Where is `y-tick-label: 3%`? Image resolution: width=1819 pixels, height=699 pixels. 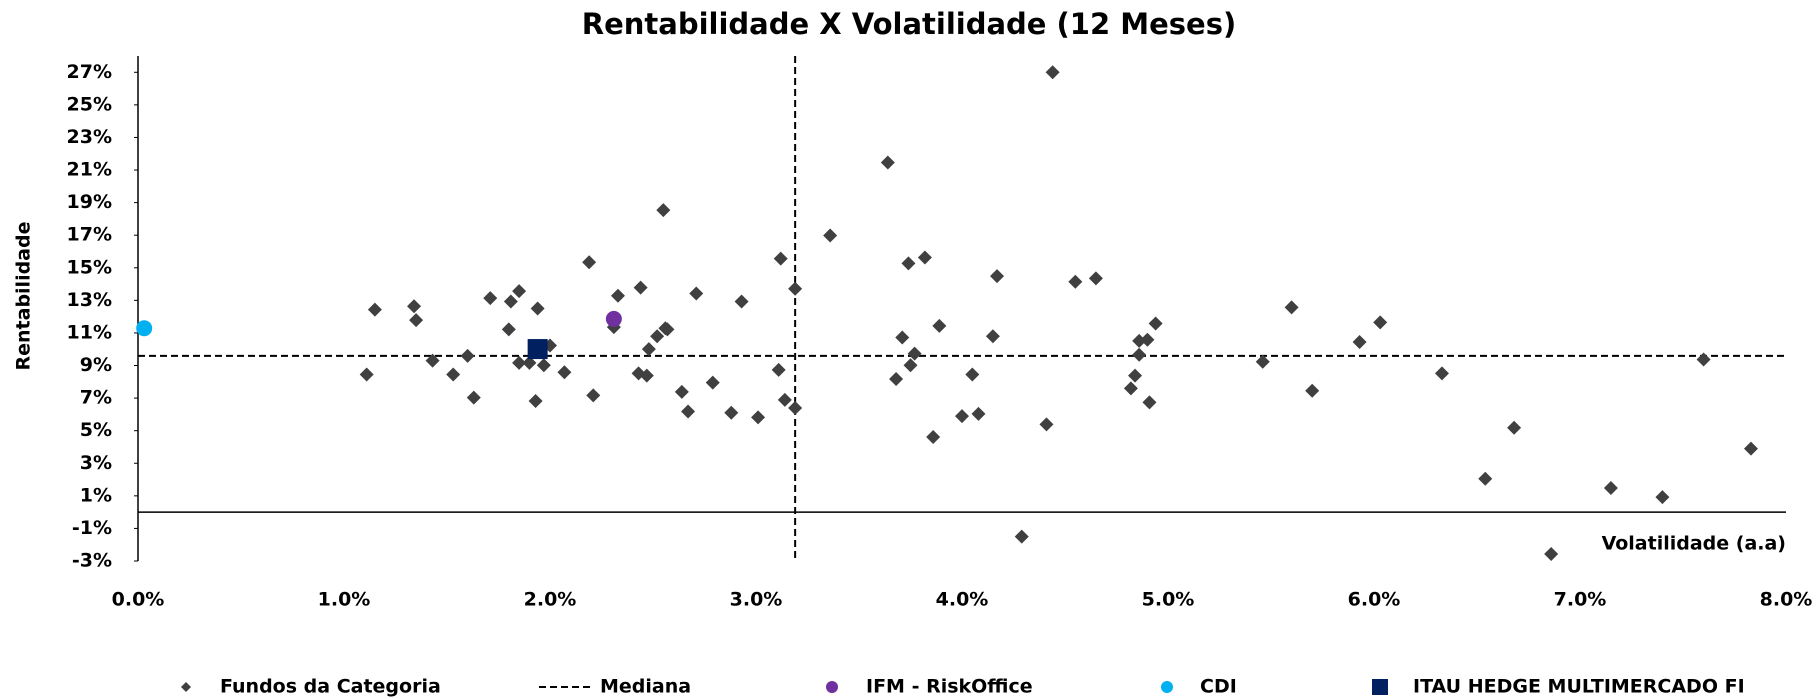 y-tick-label: 3% is located at coordinates (96, 463).